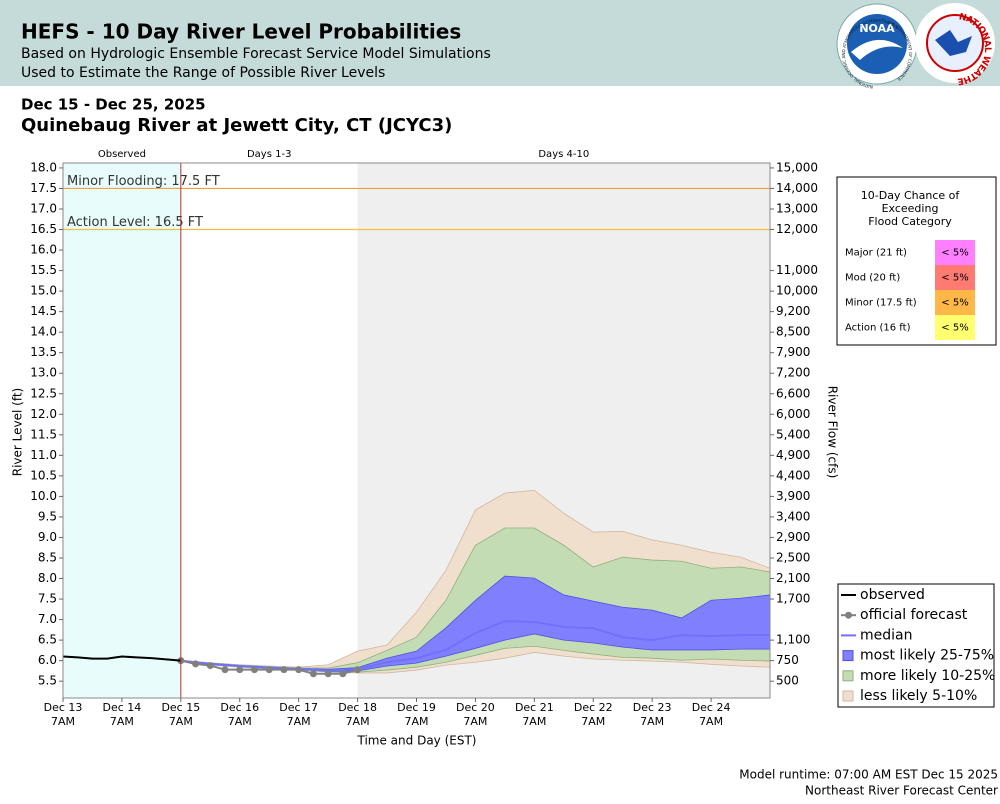  Describe the element at coordinates (787, 681) in the screenshot. I see `y2-tick-label: 500` at that location.